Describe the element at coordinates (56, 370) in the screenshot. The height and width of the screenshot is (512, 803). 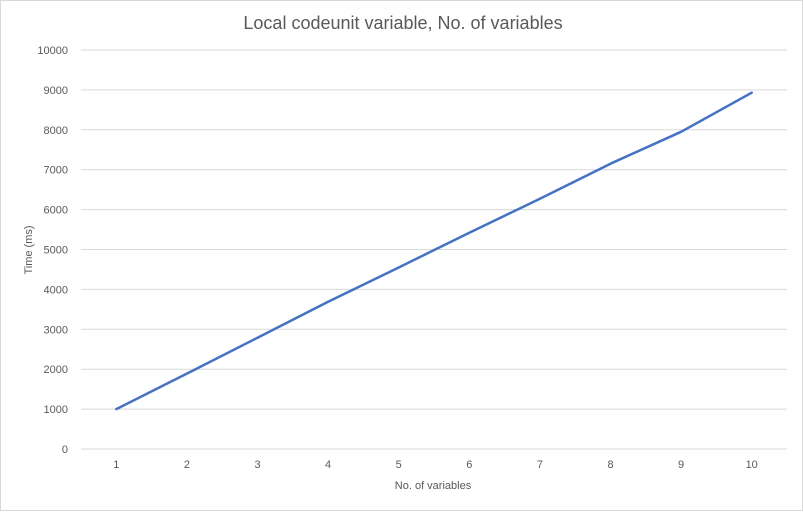
I see `y-tick-label: 2000` at that location.